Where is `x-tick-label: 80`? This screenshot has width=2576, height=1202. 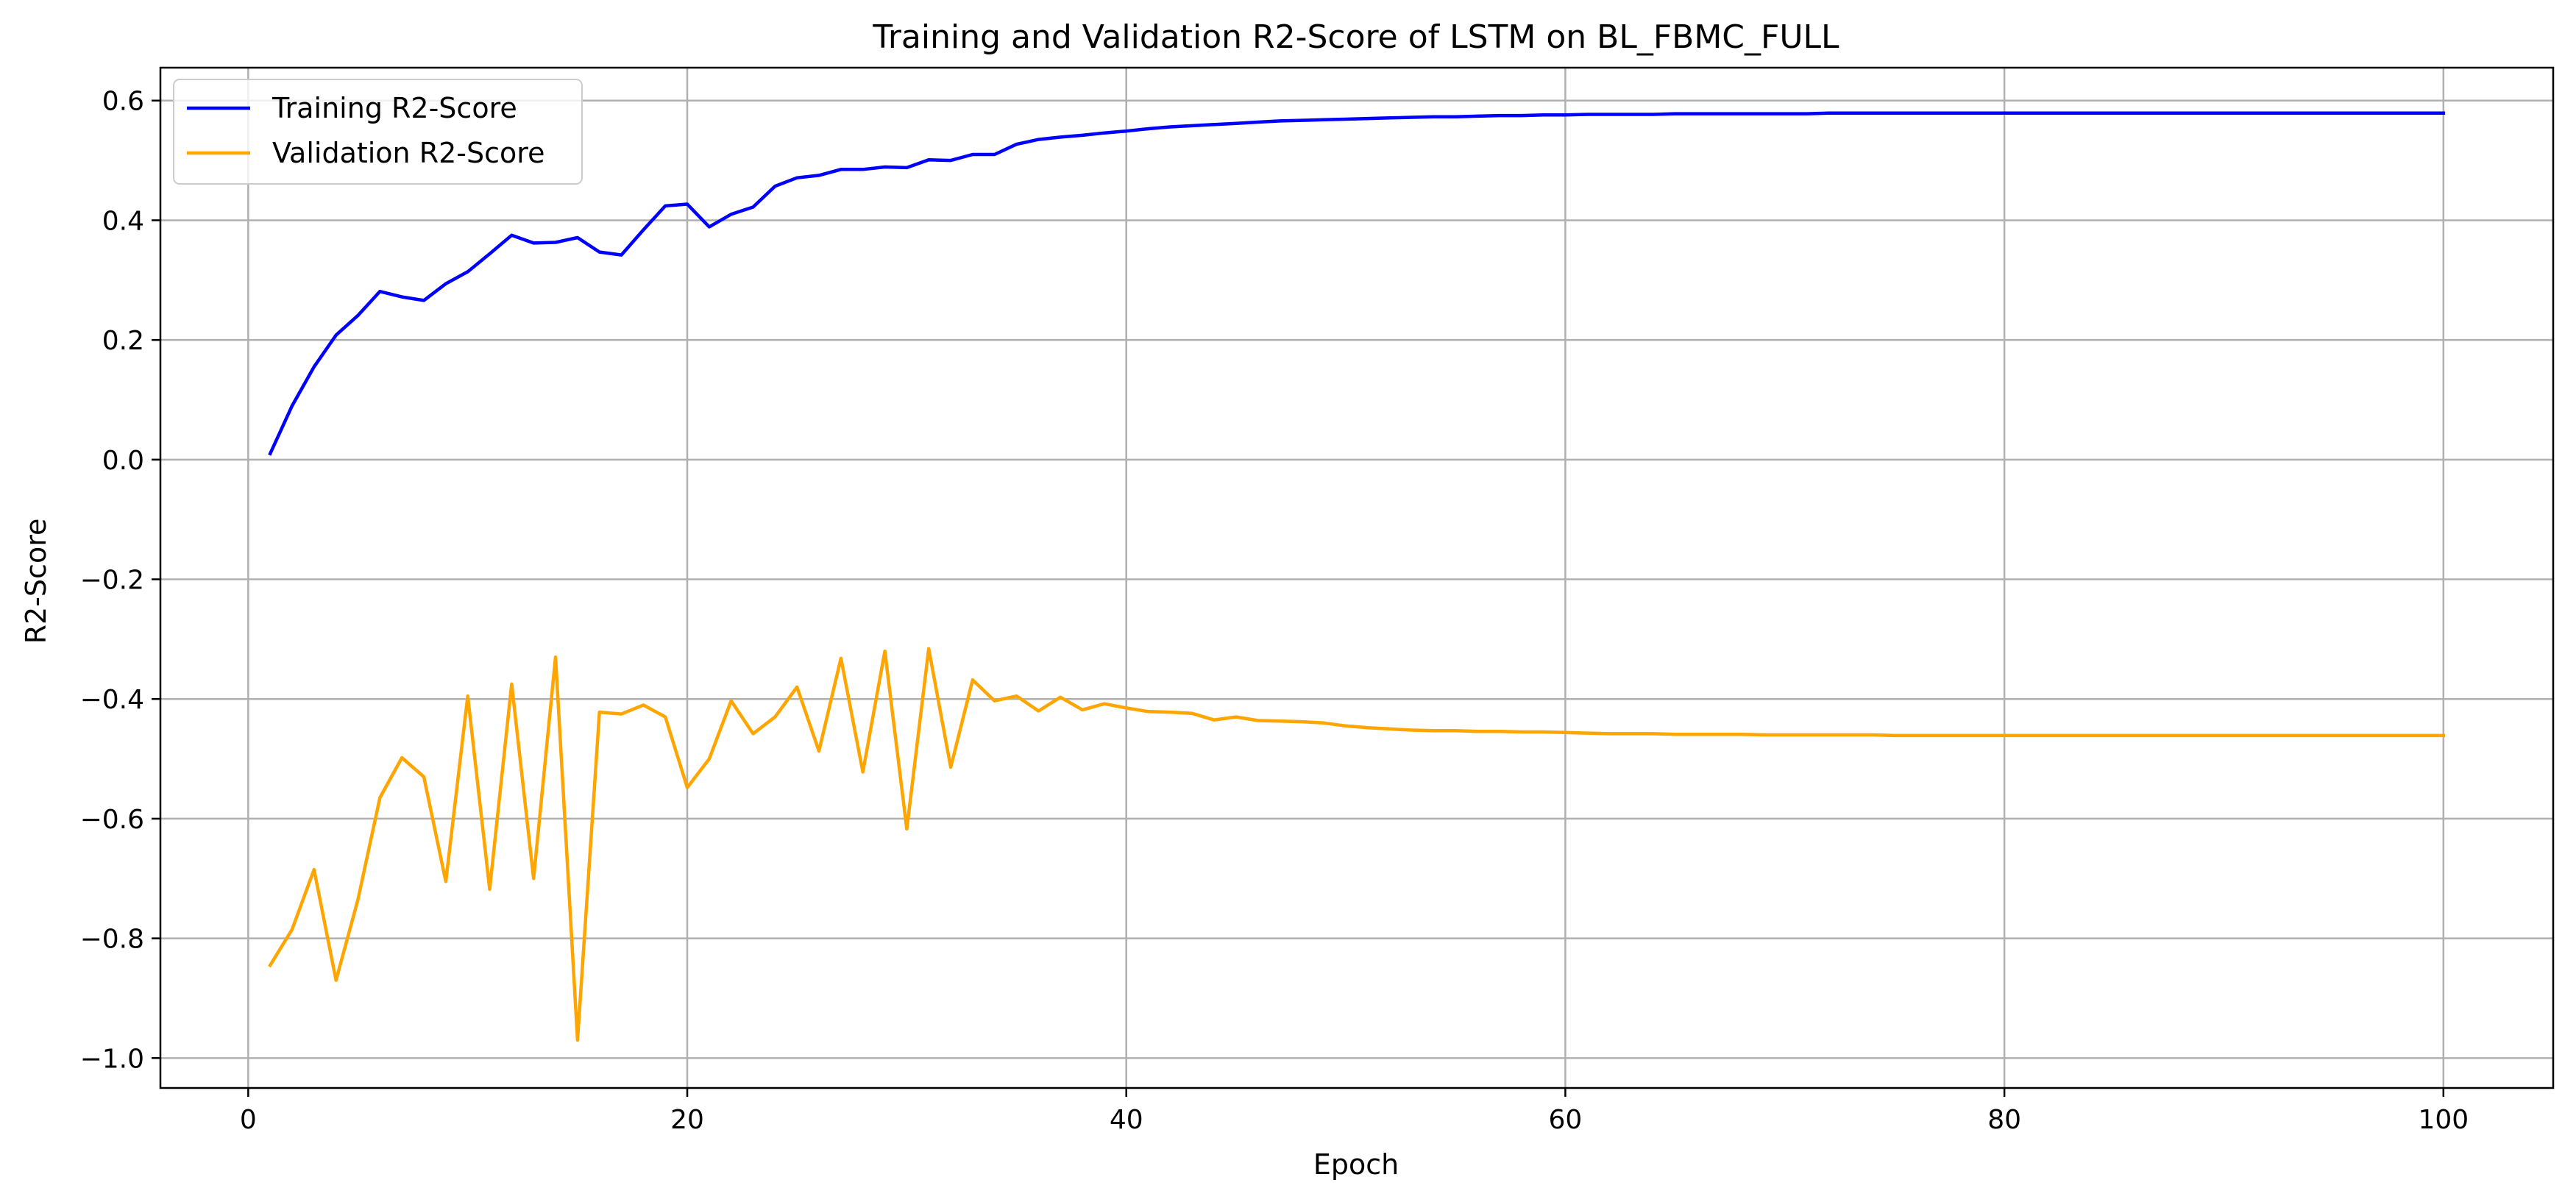
x-tick-label: 80 is located at coordinates (2004, 1120).